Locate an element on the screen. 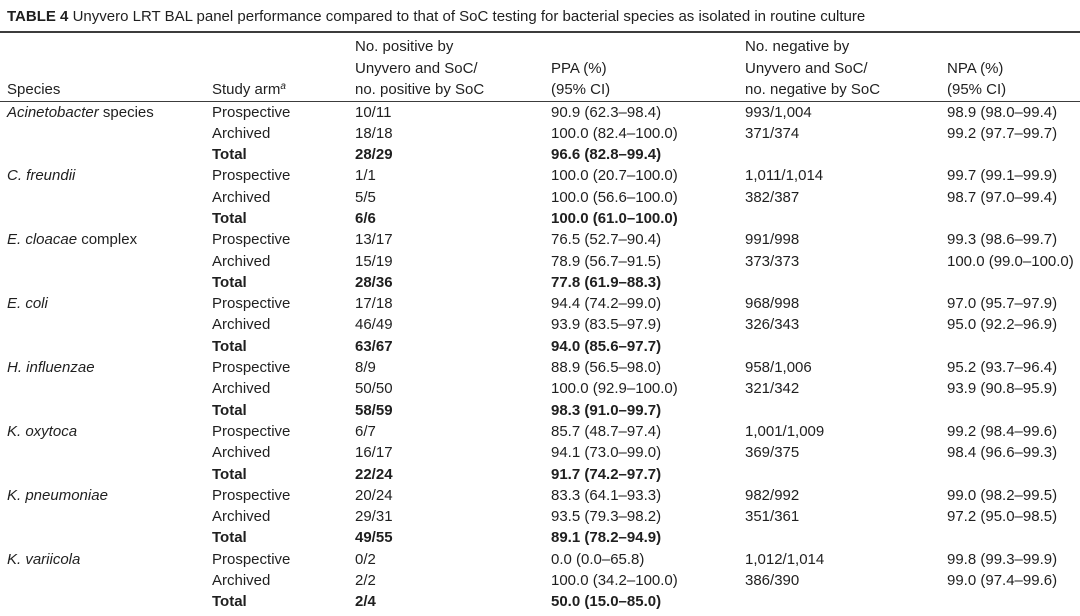  positive-agreement-count-cell: 0/2 is located at coordinates (365, 559).